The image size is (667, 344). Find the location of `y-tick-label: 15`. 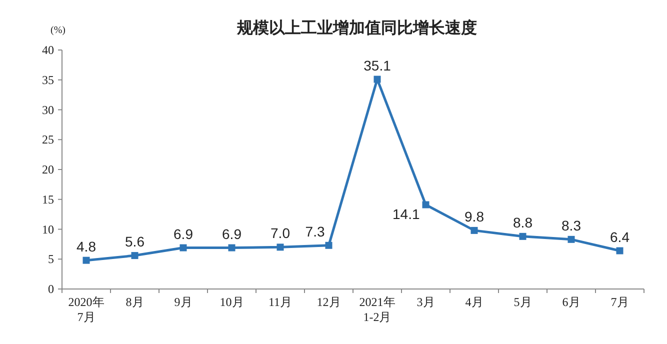

y-tick-label: 15 is located at coordinates (48, 199).